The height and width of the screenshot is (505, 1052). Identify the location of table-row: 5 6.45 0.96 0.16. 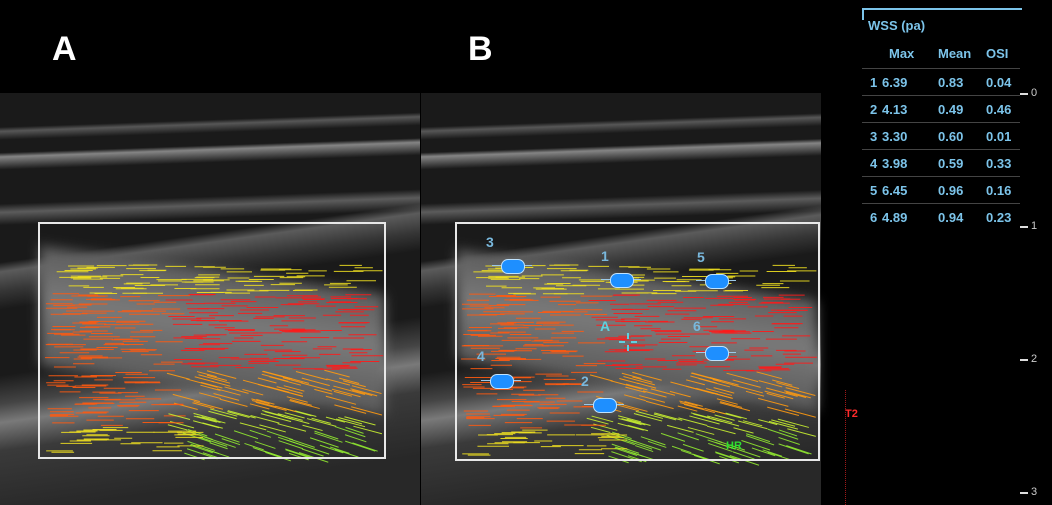
(941, 189).